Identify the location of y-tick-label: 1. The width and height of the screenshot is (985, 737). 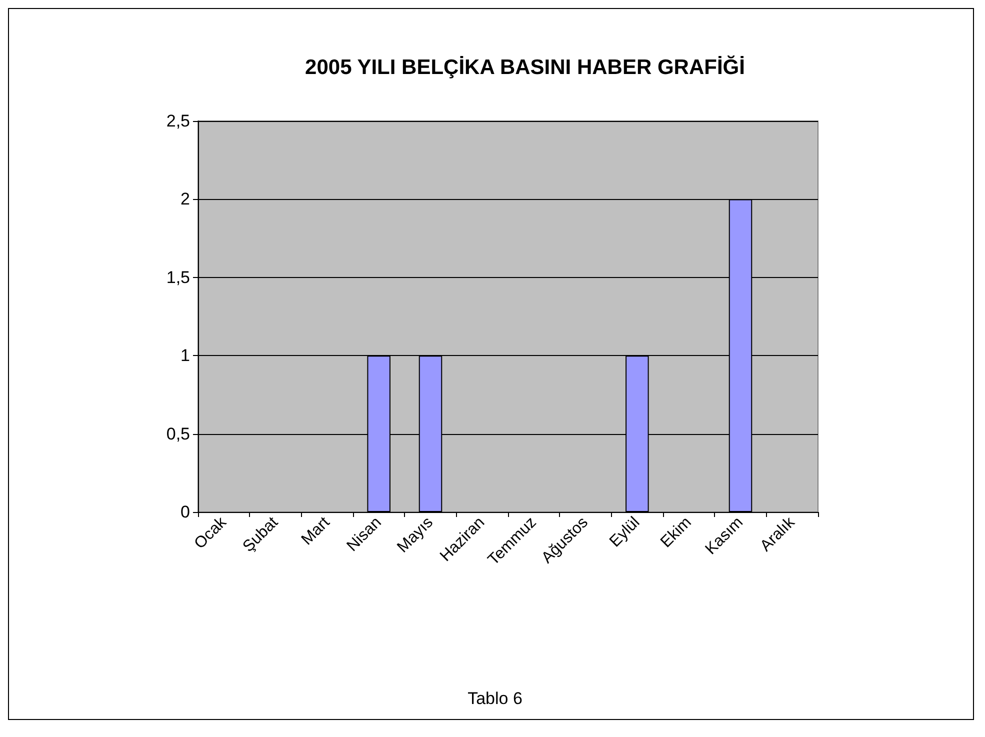
(185, 356).